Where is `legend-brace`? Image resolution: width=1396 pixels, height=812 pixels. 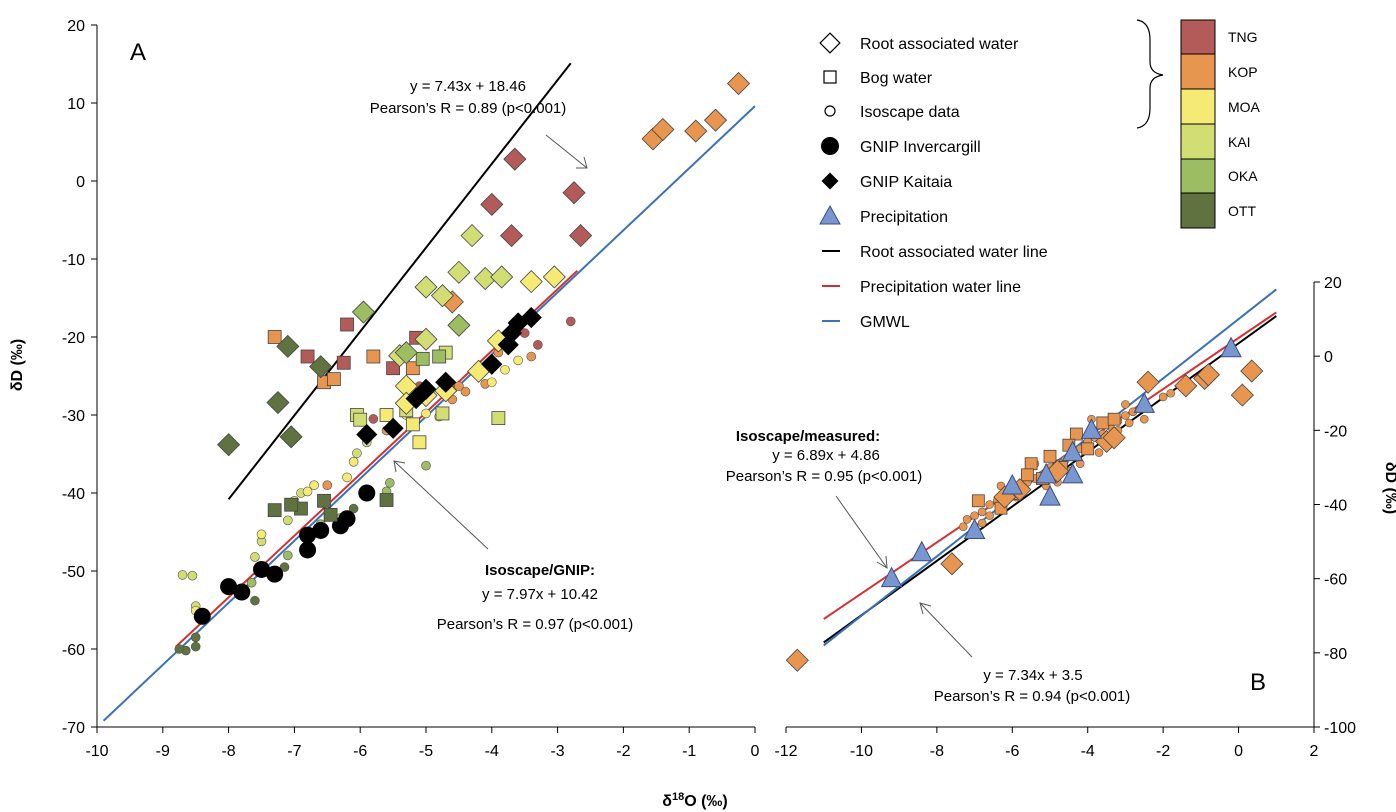
legend-brace is located at coordinates (1150, 74).